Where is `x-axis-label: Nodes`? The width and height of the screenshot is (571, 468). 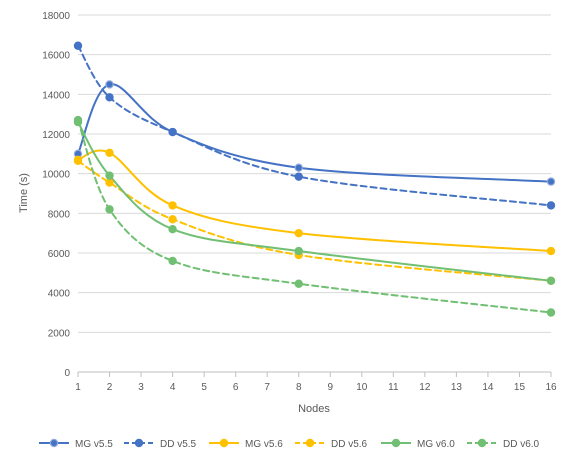
x-axis-label: Nodes is located at coordinates (314, 409).